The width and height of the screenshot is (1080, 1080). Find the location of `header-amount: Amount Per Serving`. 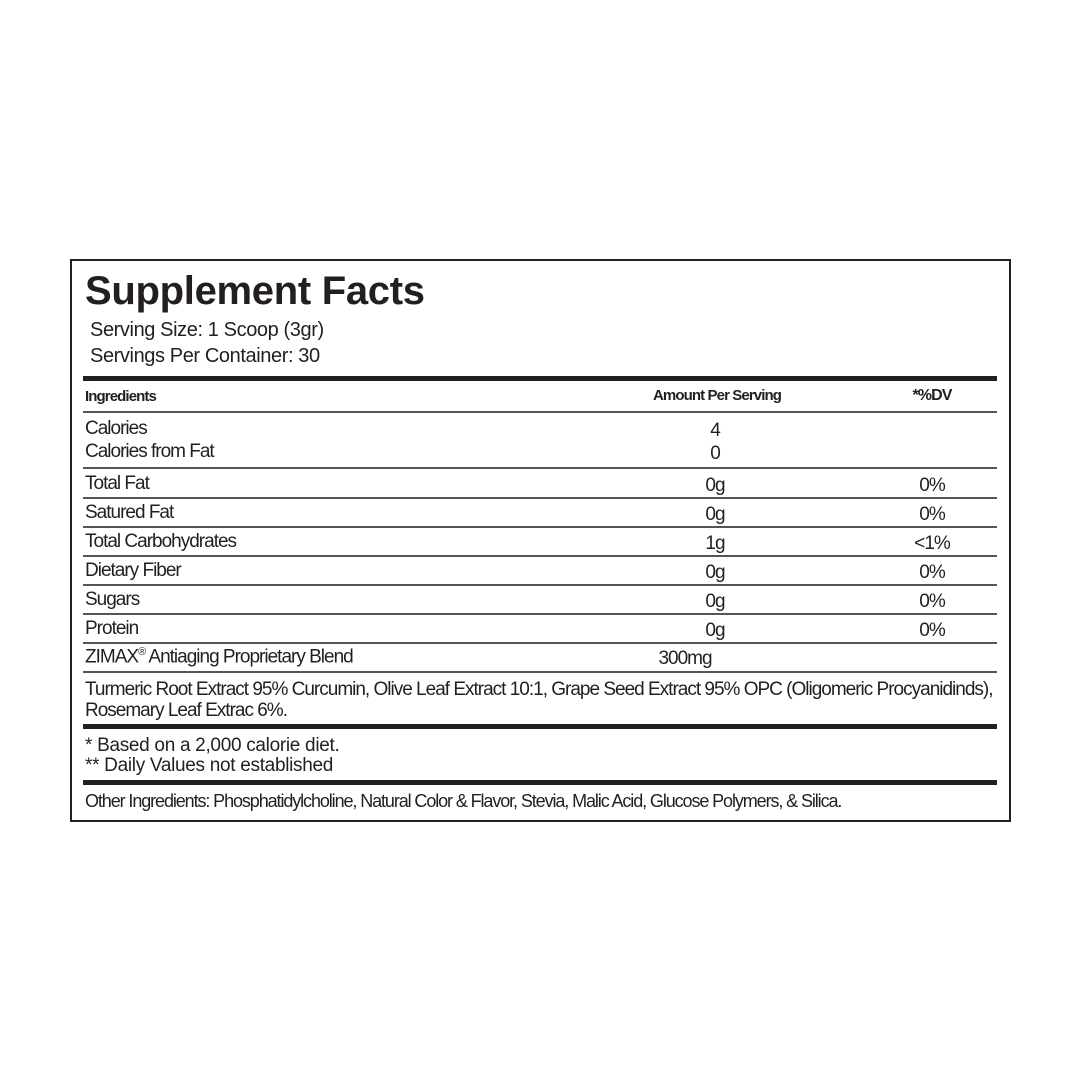

header-amount: Amount Per Serving is located at coordinates (717, 395).